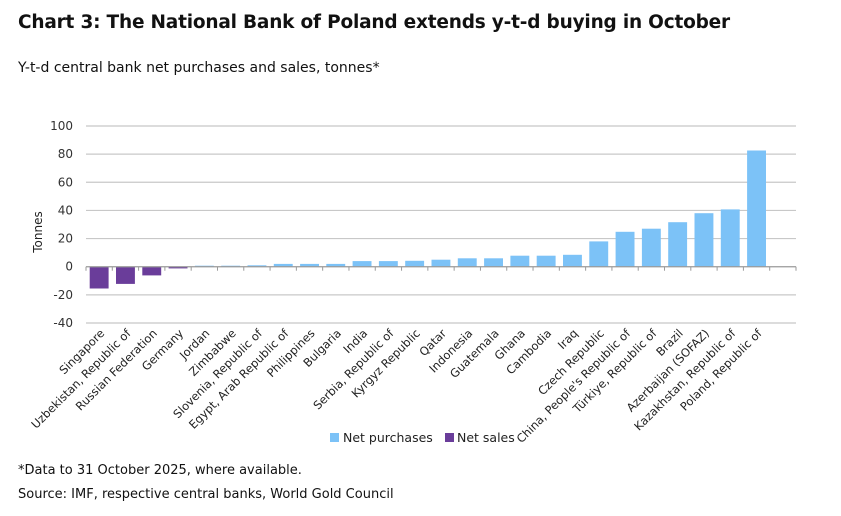 The image size is (841, 516). What do you see at coordinates (704, 240) in the screenshot?
I see `bar-azerbaijan-sofaz` at bounding box center [704, 240].